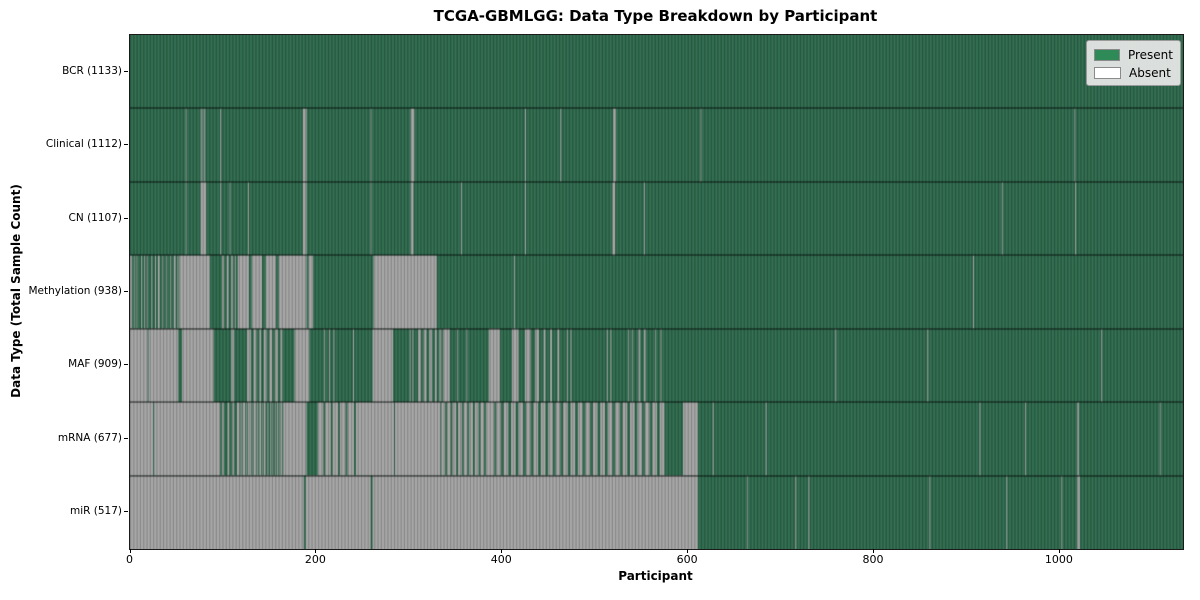 The image size is (1200, 600). Describe the element at coordinates (873, 559) in the screenshot. I see `x-tick-label: 800` at that location.